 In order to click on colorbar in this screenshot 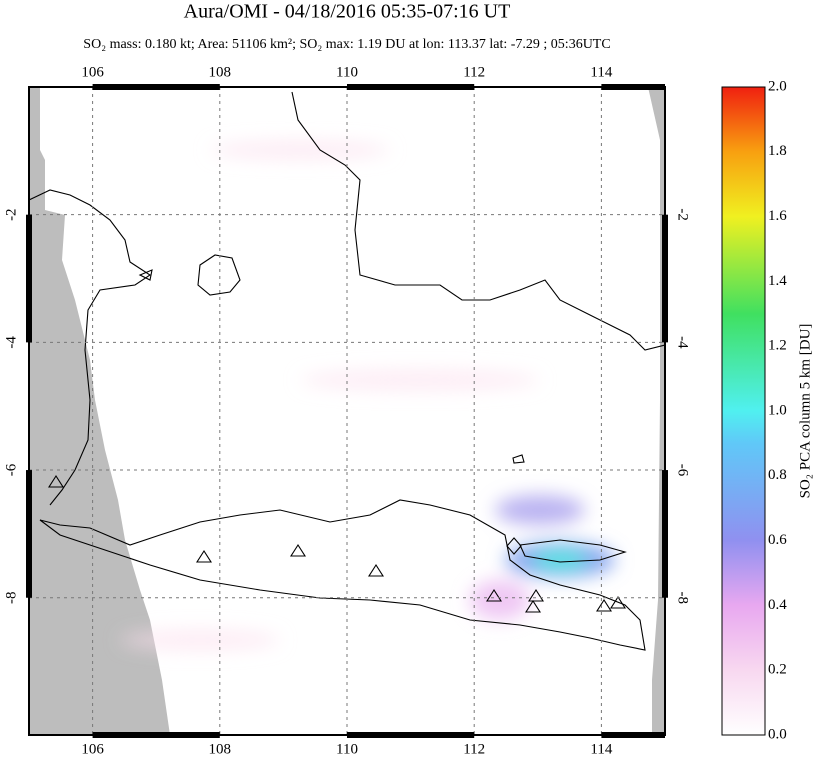, I will do `click(743, 411)`.